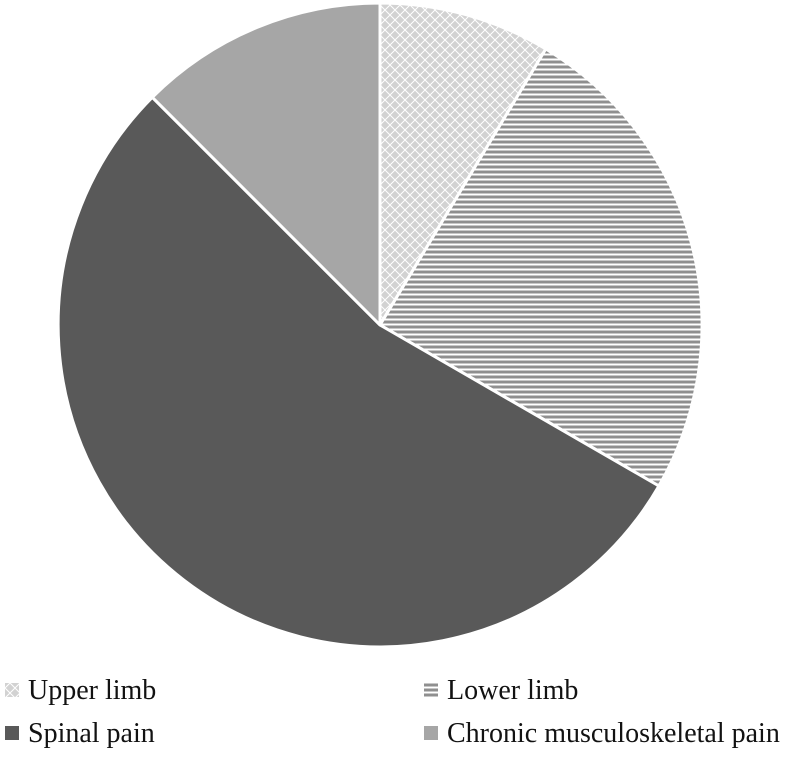 This screenshot has width=788, height=758. What do you see at coordinates (91, 733) in the screenshot?
I see `legend-label: Spinal pain` at bounding box center [91, 733].